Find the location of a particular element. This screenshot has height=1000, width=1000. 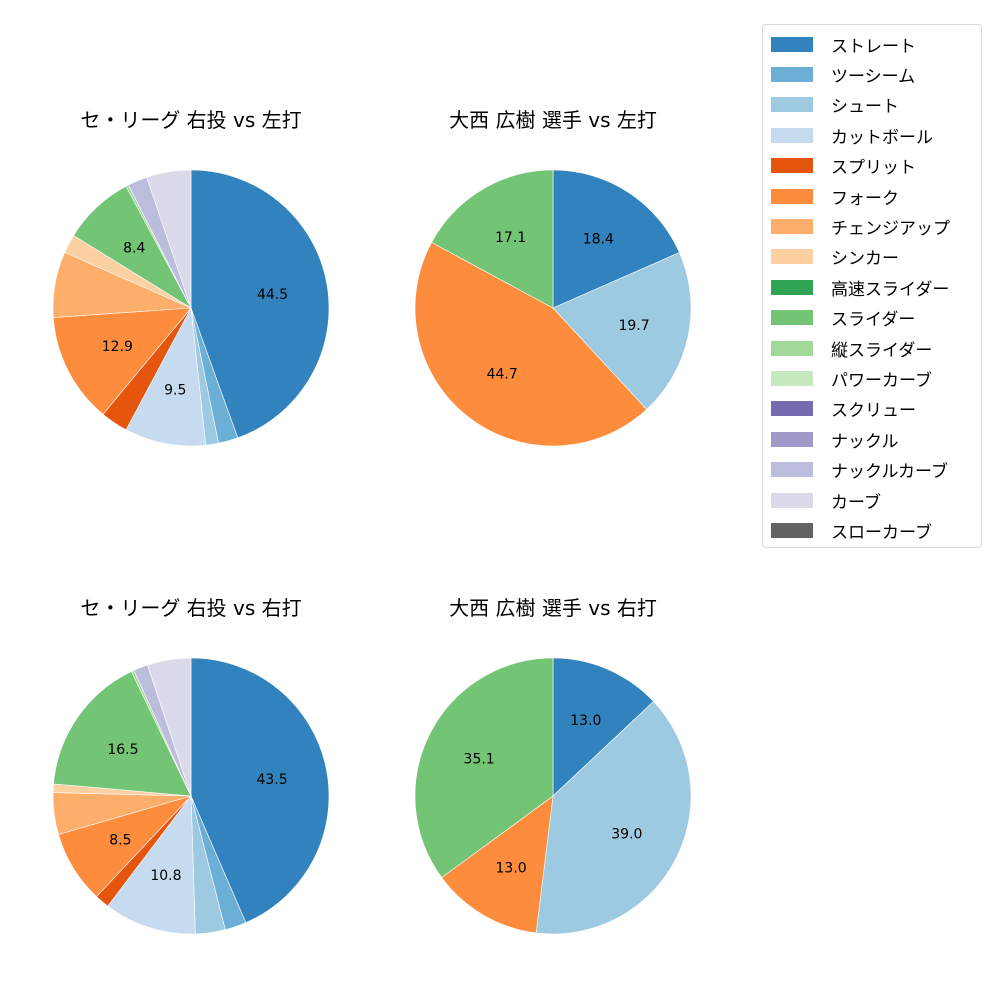

legend-item: ナックル is located at coordinates (835, 439).